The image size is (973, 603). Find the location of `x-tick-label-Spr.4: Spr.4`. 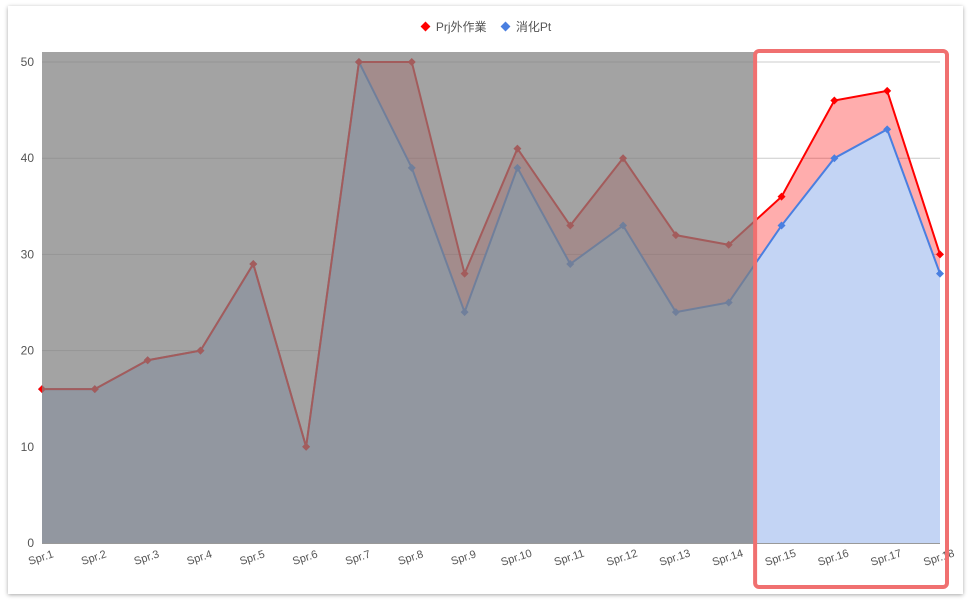

x-tick-label-Spr.4: Spr.4 is located at coordinates (199, 557).